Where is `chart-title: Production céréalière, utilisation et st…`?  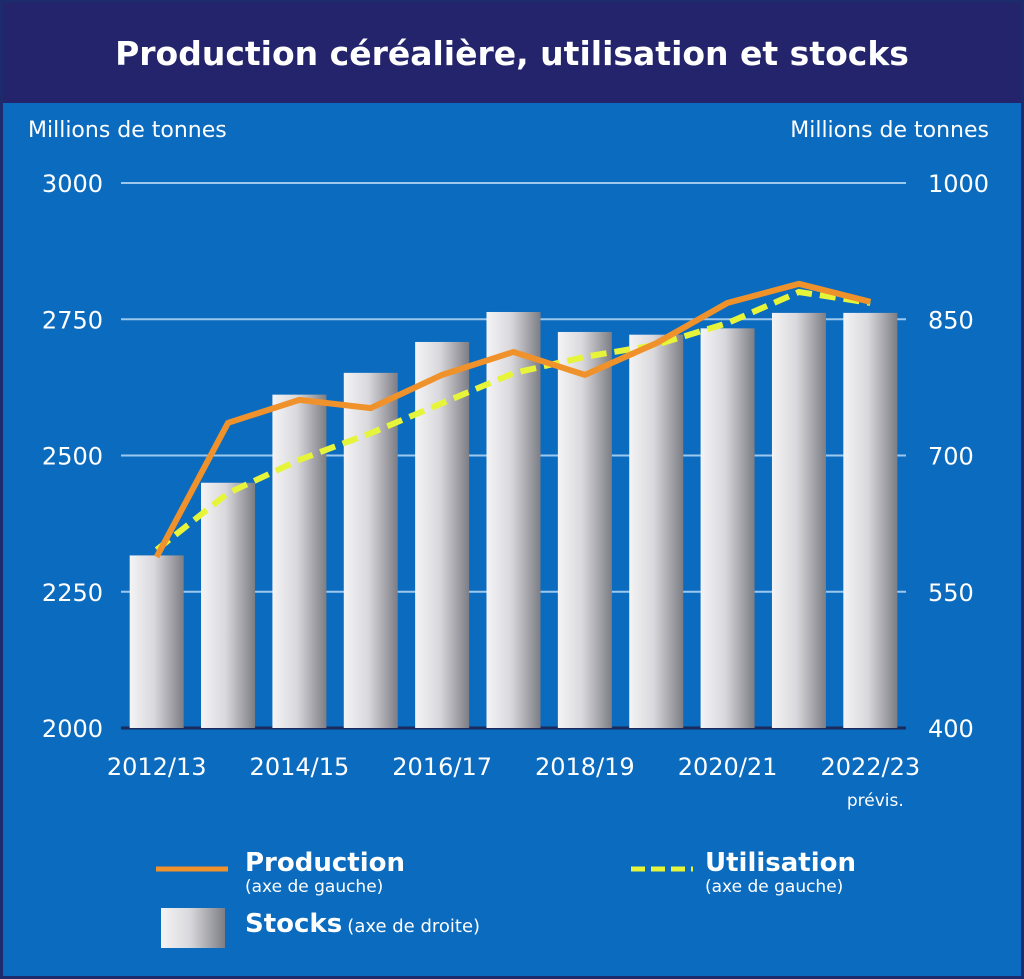
chart-title: Production céréalière, utilisation et st… is located at coordinates (512, 53).